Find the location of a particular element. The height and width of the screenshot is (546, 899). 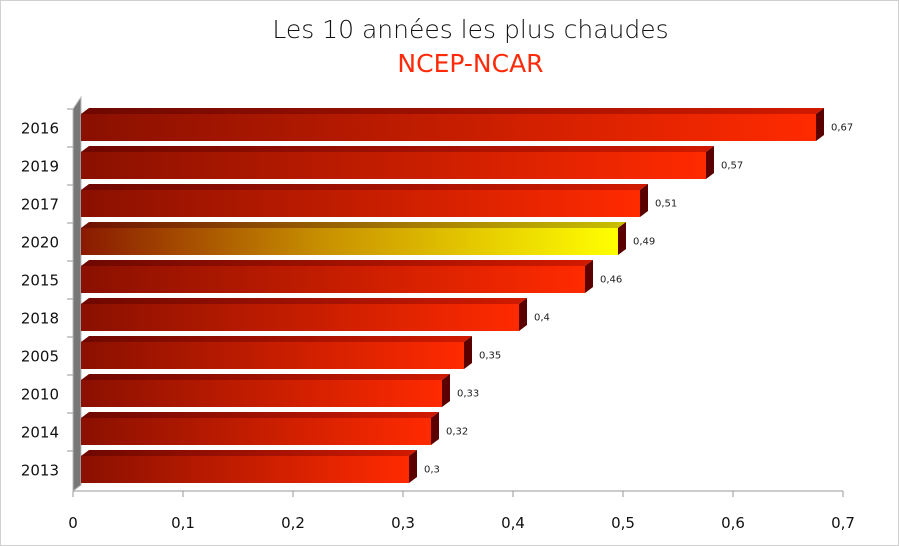

bar-2013 is located at coordinates (245, 469).